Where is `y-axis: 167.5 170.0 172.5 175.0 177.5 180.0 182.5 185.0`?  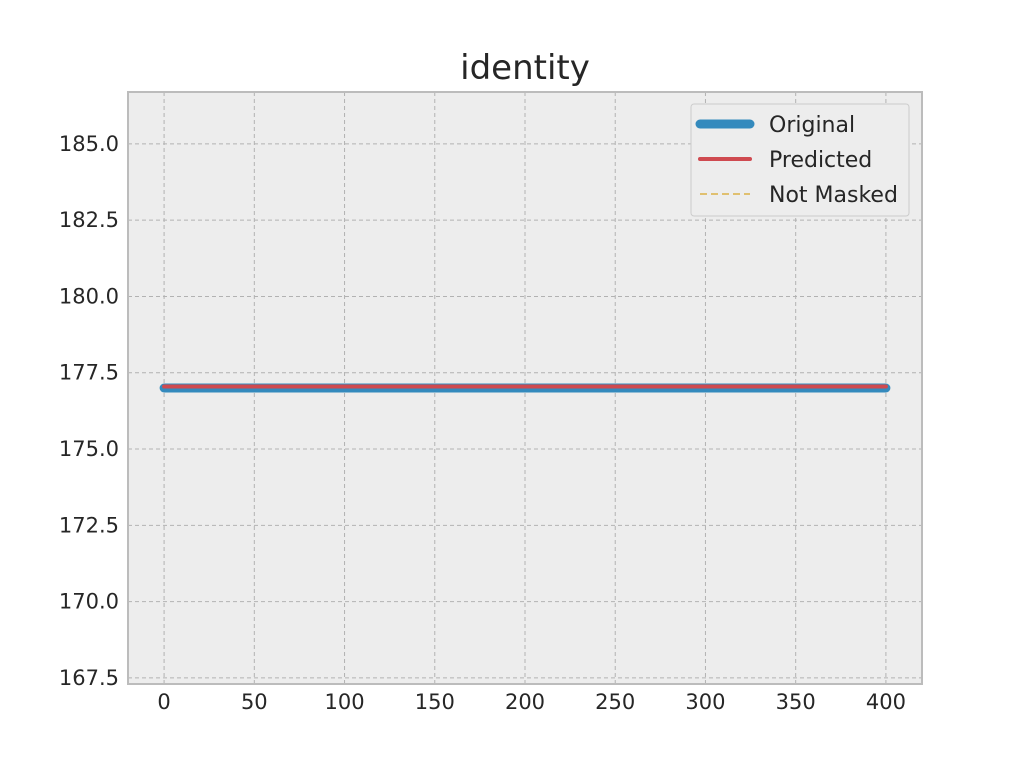 y-axis: 167.5 170.0 172.5 175.0 177.5 180.0 182.5 185.0 is located at coordinates (89, 411).